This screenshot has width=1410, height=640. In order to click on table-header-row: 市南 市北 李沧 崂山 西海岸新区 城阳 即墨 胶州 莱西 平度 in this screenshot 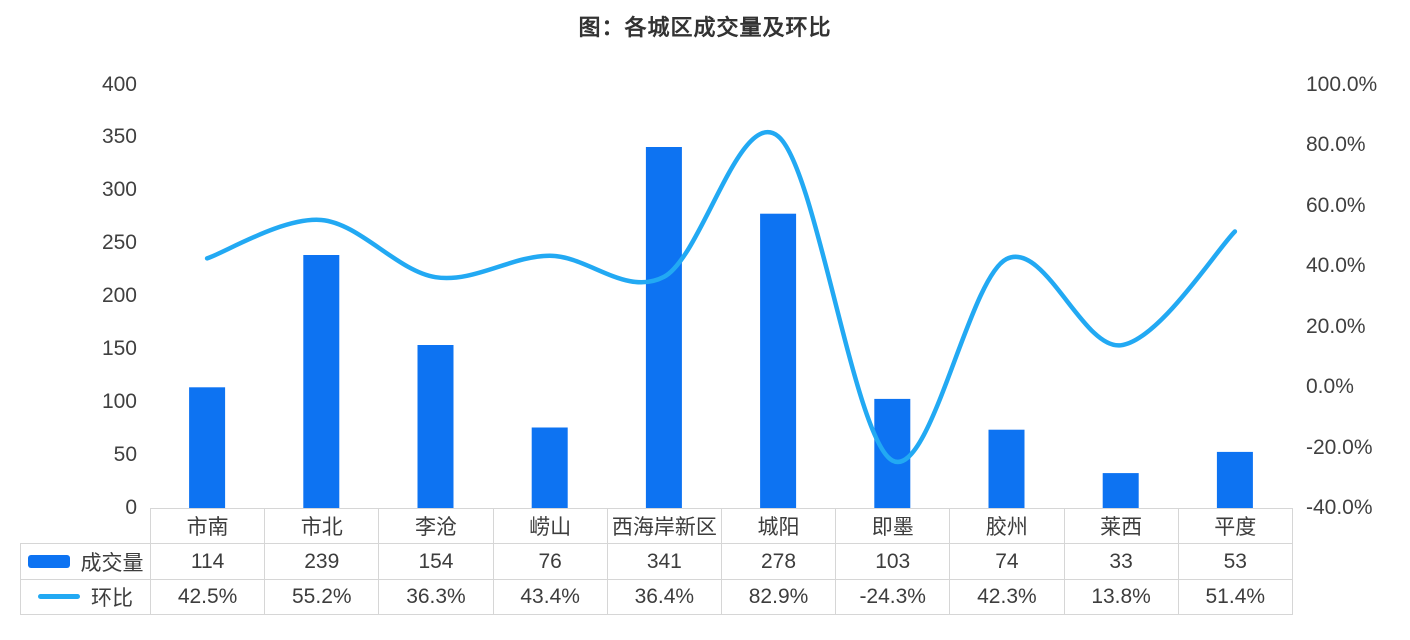, I will do `click(657, 526)`.